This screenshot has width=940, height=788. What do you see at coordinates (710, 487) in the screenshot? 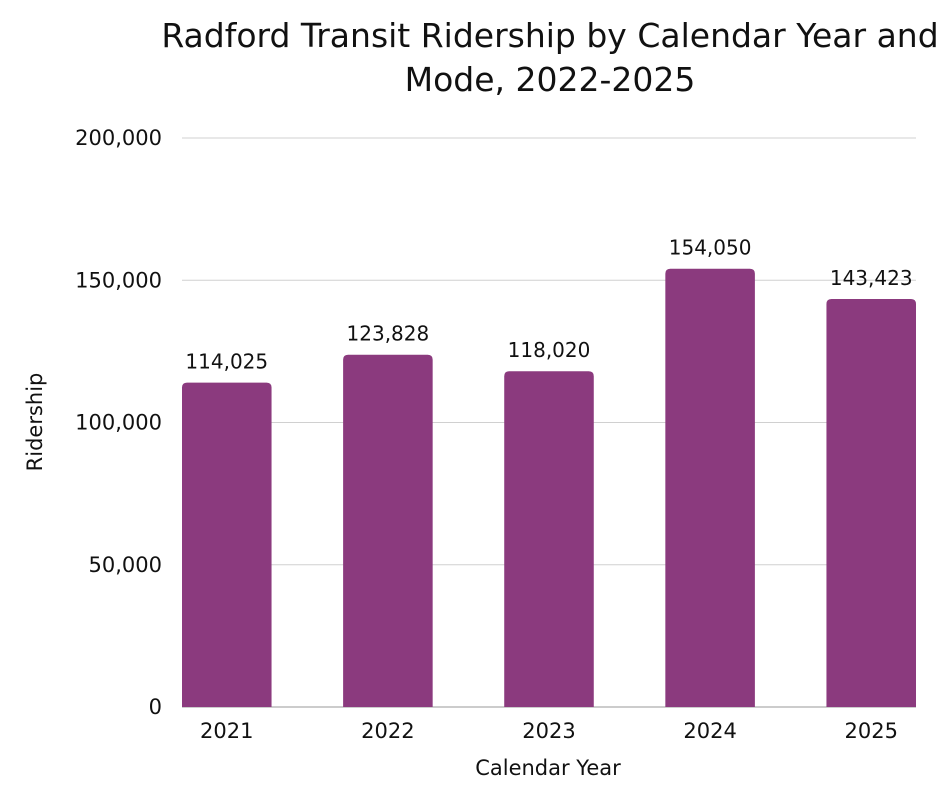
I see `bar-2024` at bounding box center [710, 487].